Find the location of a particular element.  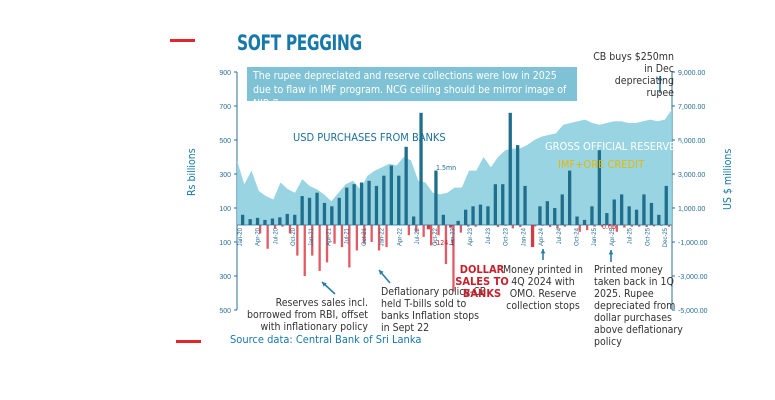

x-tick-label: Oct-20 is located at coordinates (294, 236).